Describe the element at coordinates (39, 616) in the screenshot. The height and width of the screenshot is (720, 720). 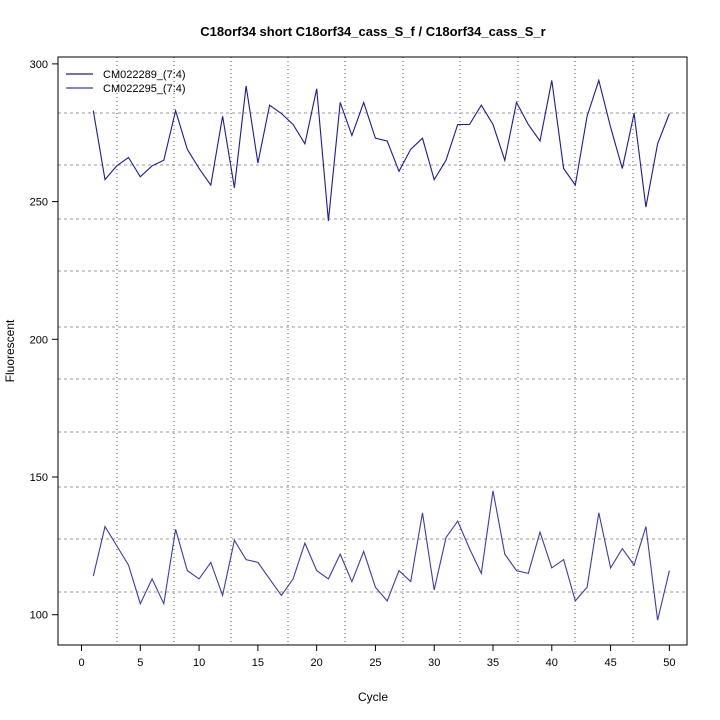
I see `y-tick-label: 100` at that location.